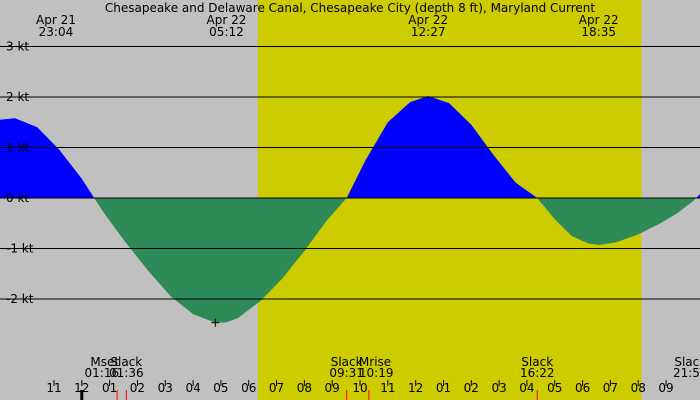  What do you see at coordinates (598, 32) in the screenshot?
I see `event-time-3: 18:35` at bounding box center [598, 32].